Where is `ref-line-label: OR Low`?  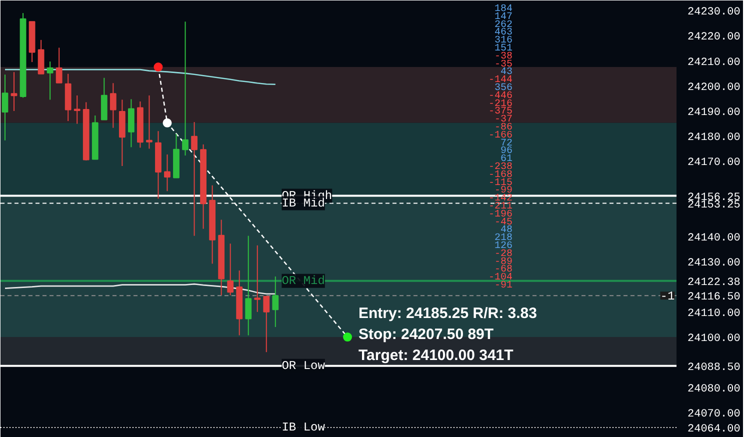
ref-line-label: OR Low is located at coordinates (304, 365).